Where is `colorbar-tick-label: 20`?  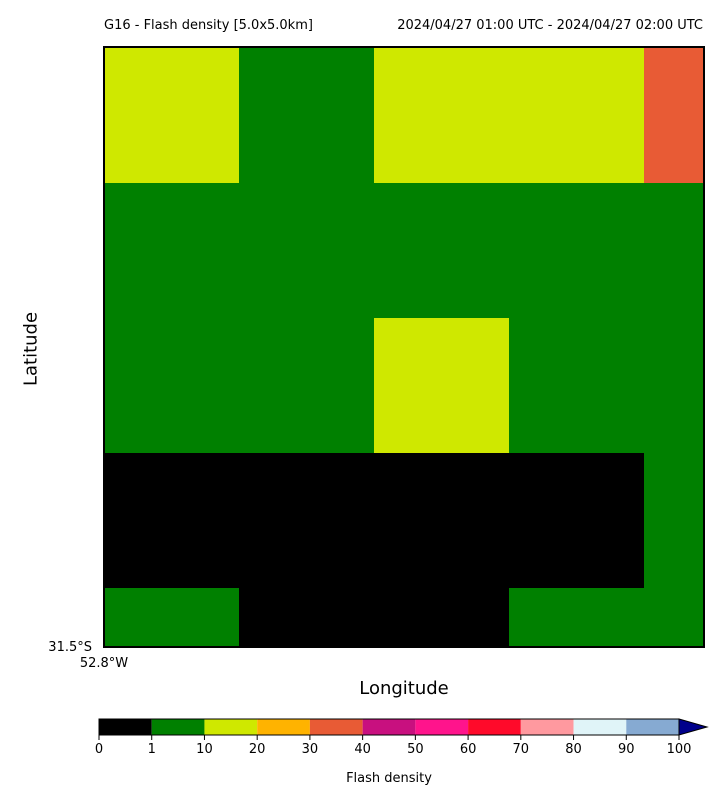 colorbar-tick-label: 20 is located at coordinates (257, 749).